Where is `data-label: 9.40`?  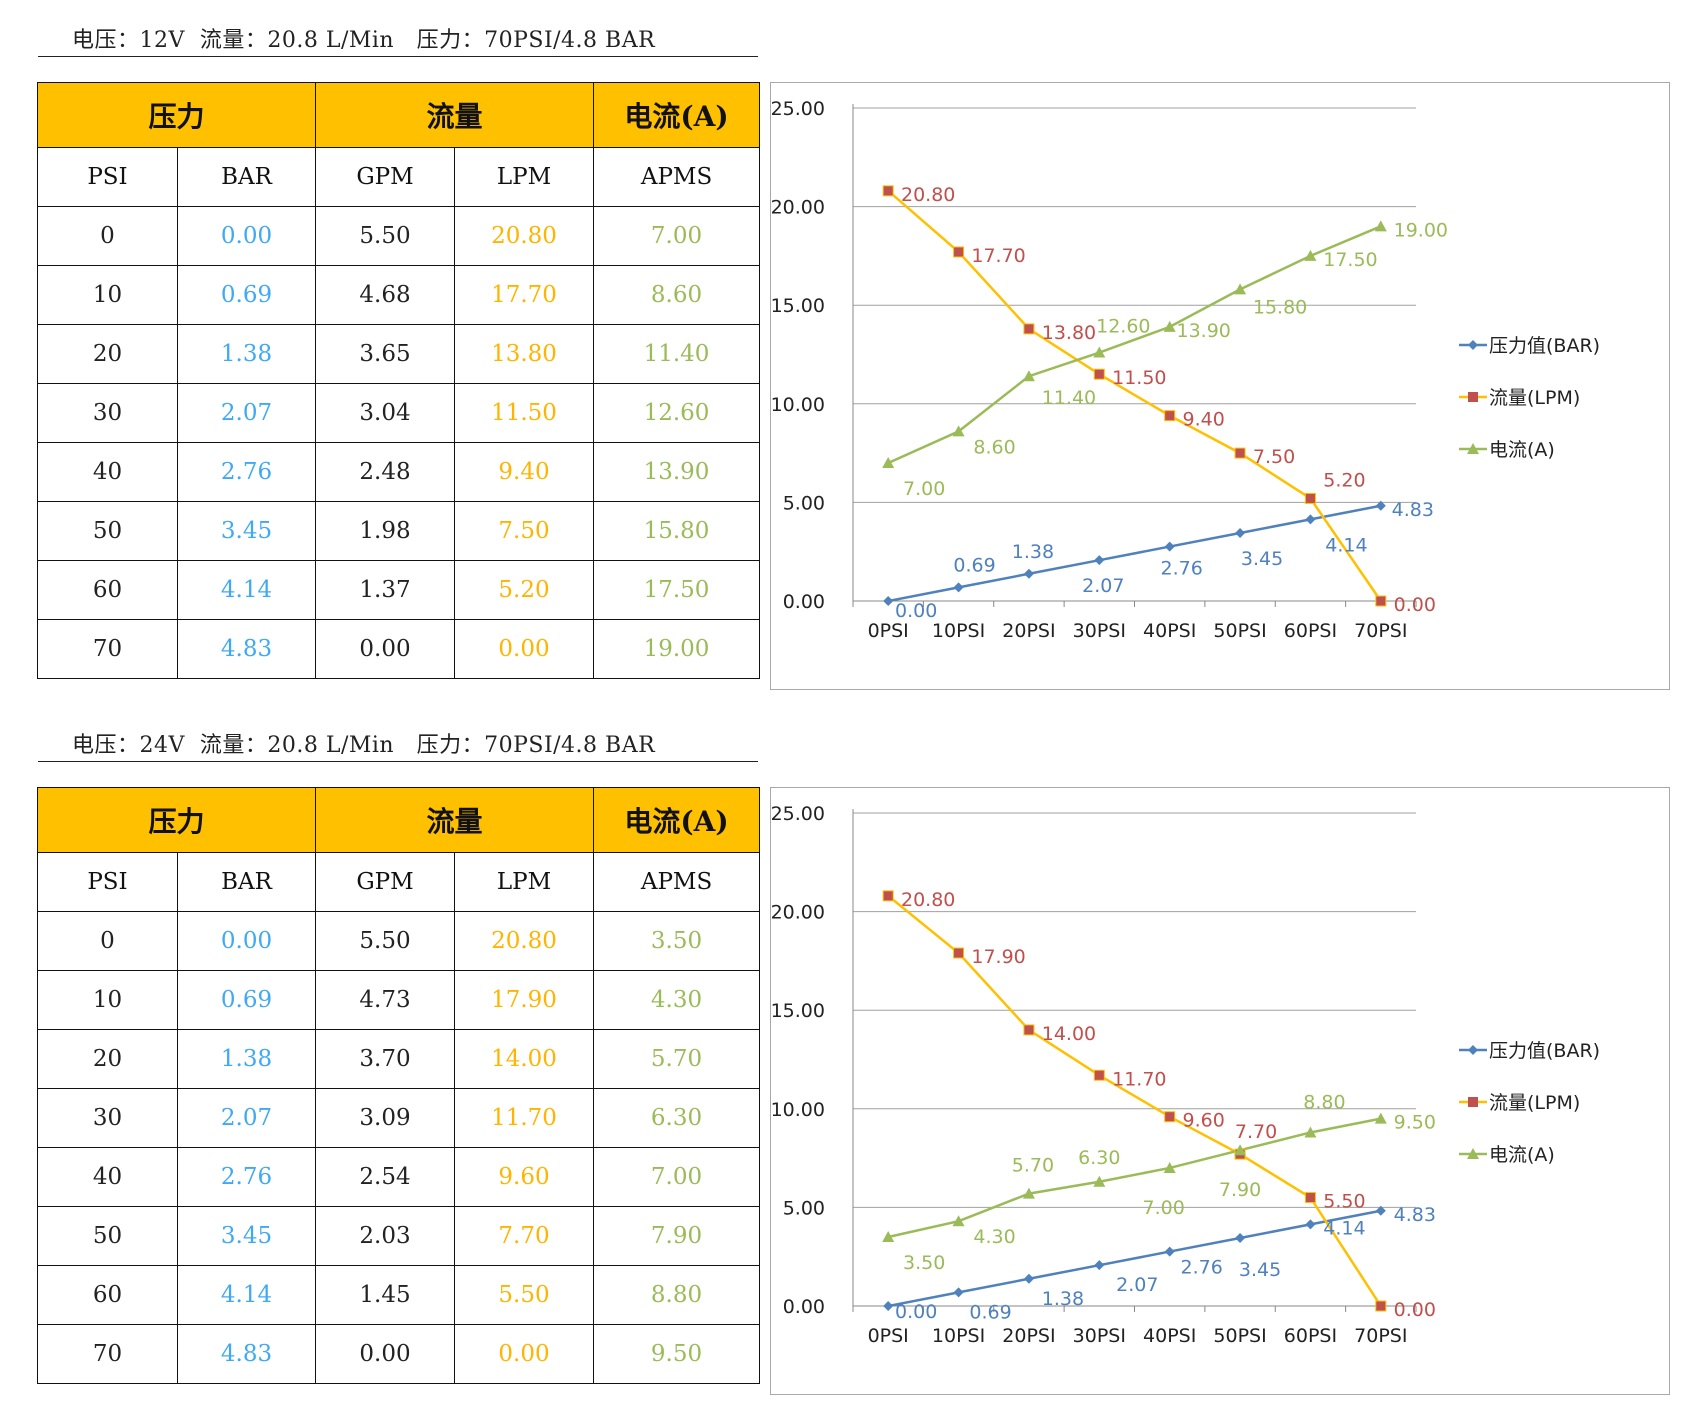 data-label: 9.40 is located at coordinates (1204, 420).